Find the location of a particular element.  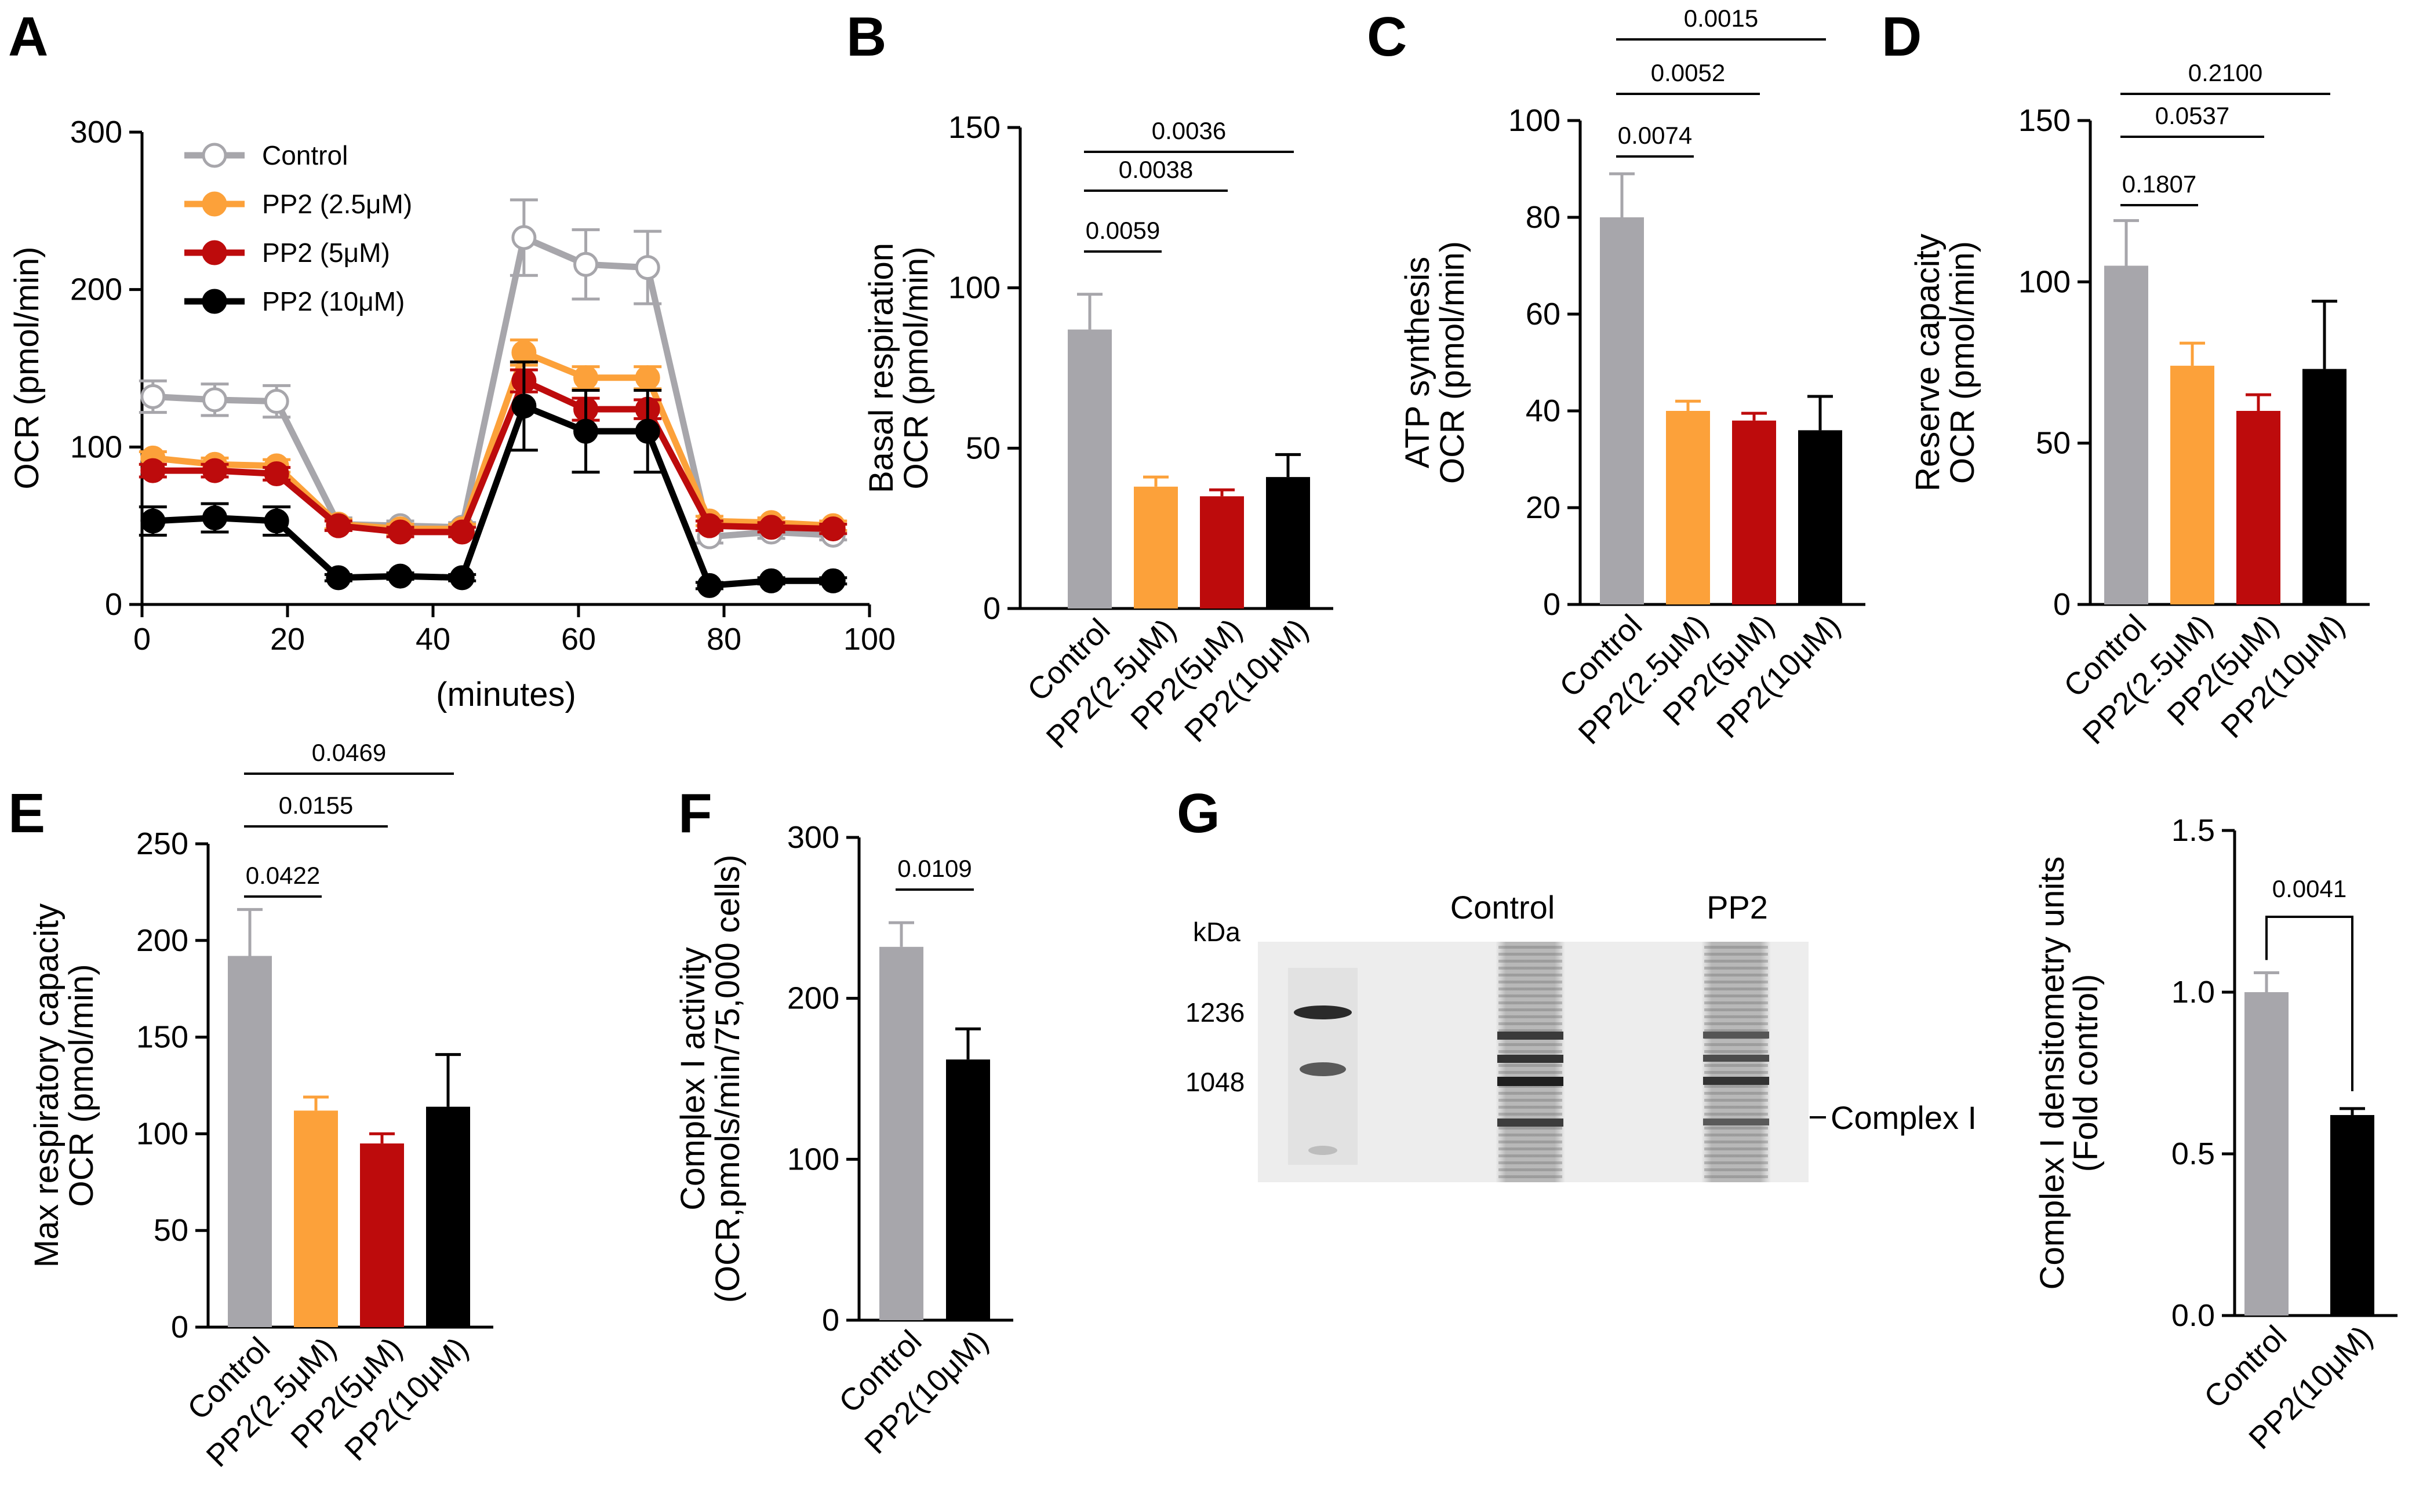

y-axis-label-d: OCR (pmol/min) is located at coordinates (1962, 362).